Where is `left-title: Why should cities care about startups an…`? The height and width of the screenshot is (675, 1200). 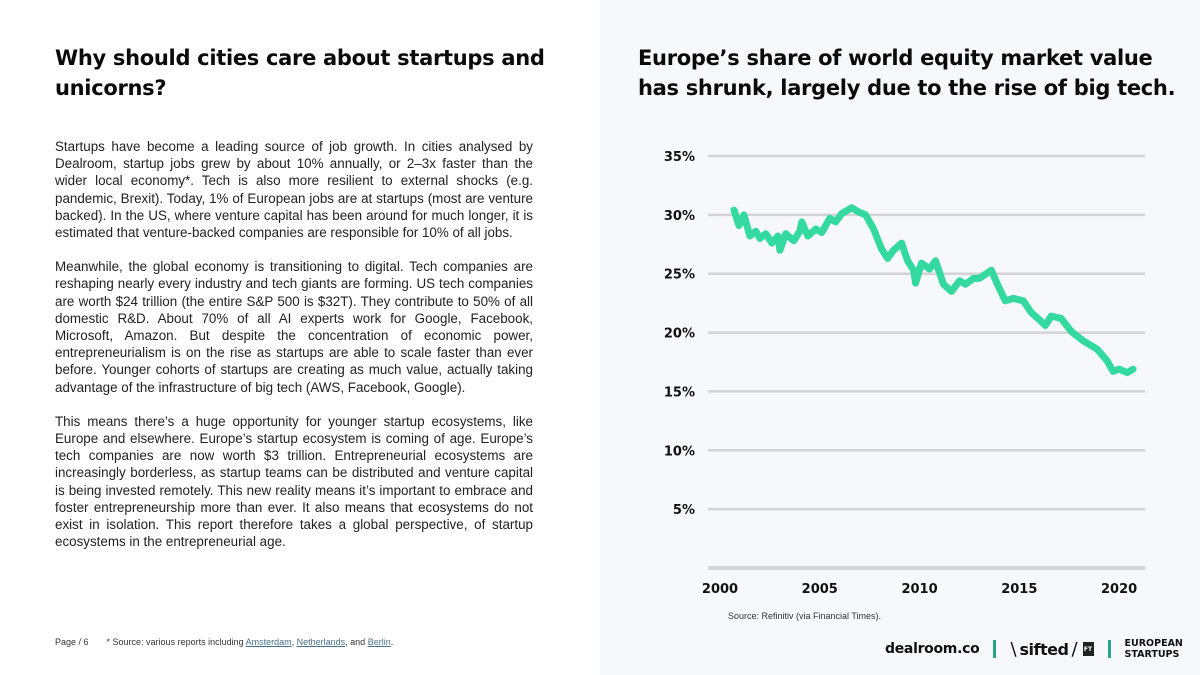
left-title: Why should cities care about startups an… is located at coordinates (300, 73).